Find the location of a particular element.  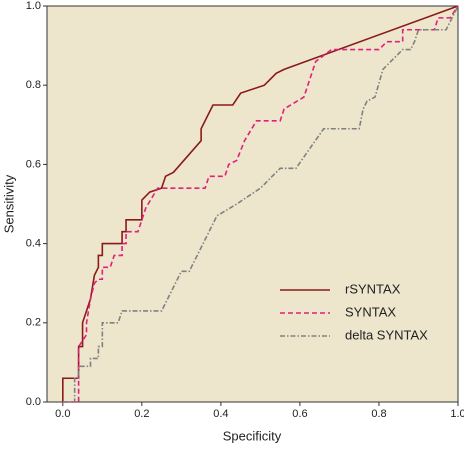

y-tick-label: 0.6 is located at coordinates (33, 164).